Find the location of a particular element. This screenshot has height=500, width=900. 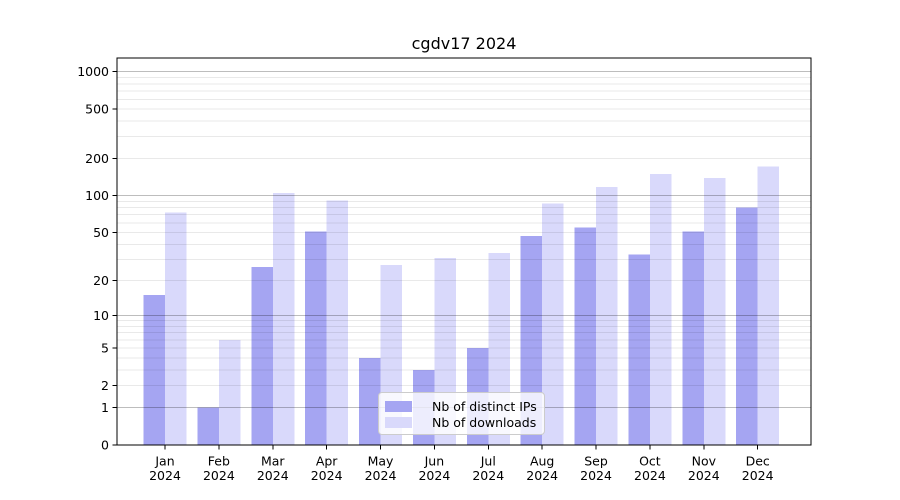

bar-downloads-sep is located at coordinates (607, 315).